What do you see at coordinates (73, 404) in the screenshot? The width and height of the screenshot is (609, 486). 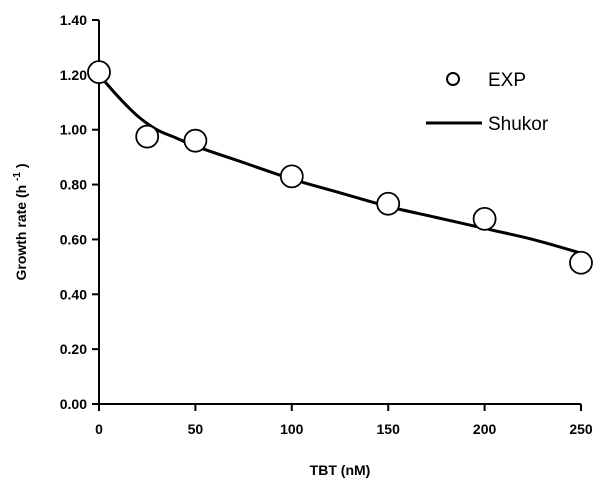 I see `y-tick-label: 0.00` at bounding box center [73, 404].